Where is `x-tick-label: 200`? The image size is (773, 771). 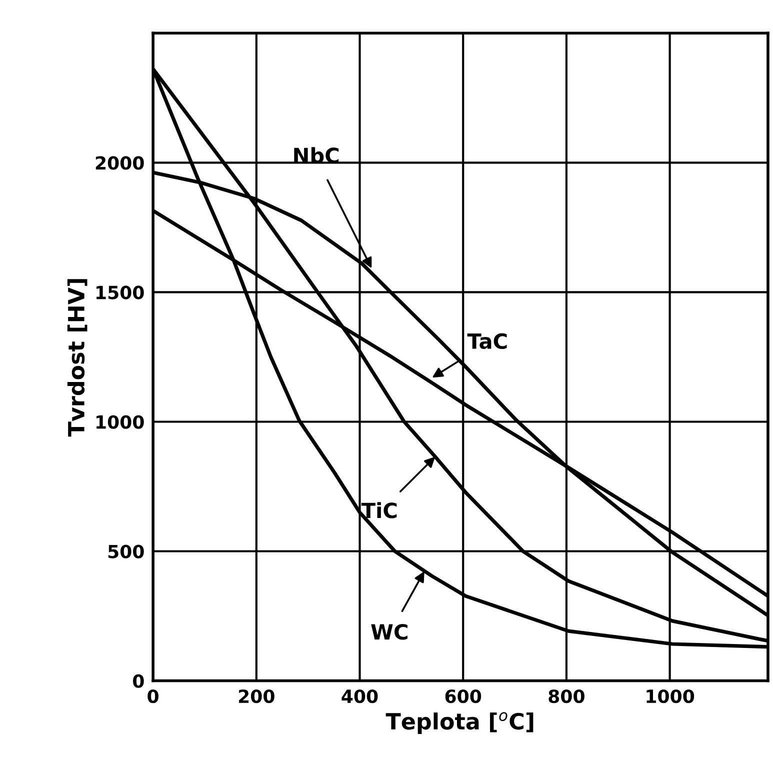 x-tick-label: 200 is located at coordinates (256, 696).